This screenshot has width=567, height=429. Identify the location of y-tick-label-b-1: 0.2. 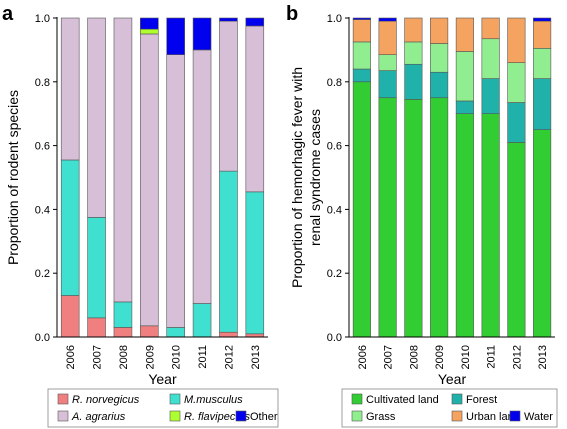
(334, 274).